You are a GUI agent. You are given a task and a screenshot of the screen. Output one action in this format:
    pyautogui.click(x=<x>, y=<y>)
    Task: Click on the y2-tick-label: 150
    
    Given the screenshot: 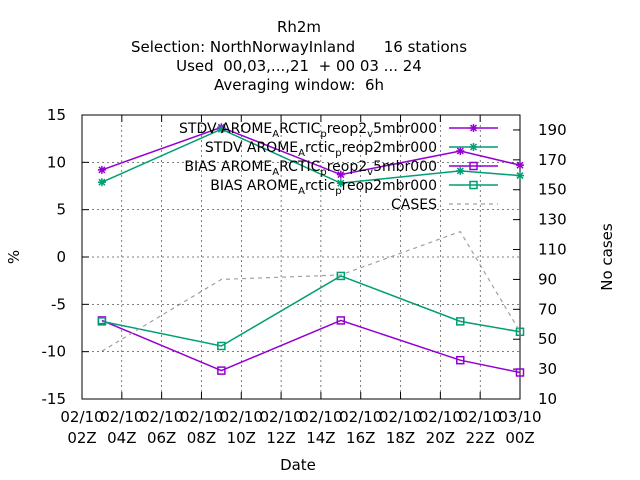 What is the action you would take?
    pyautogui.click(x=552, y=190)
    